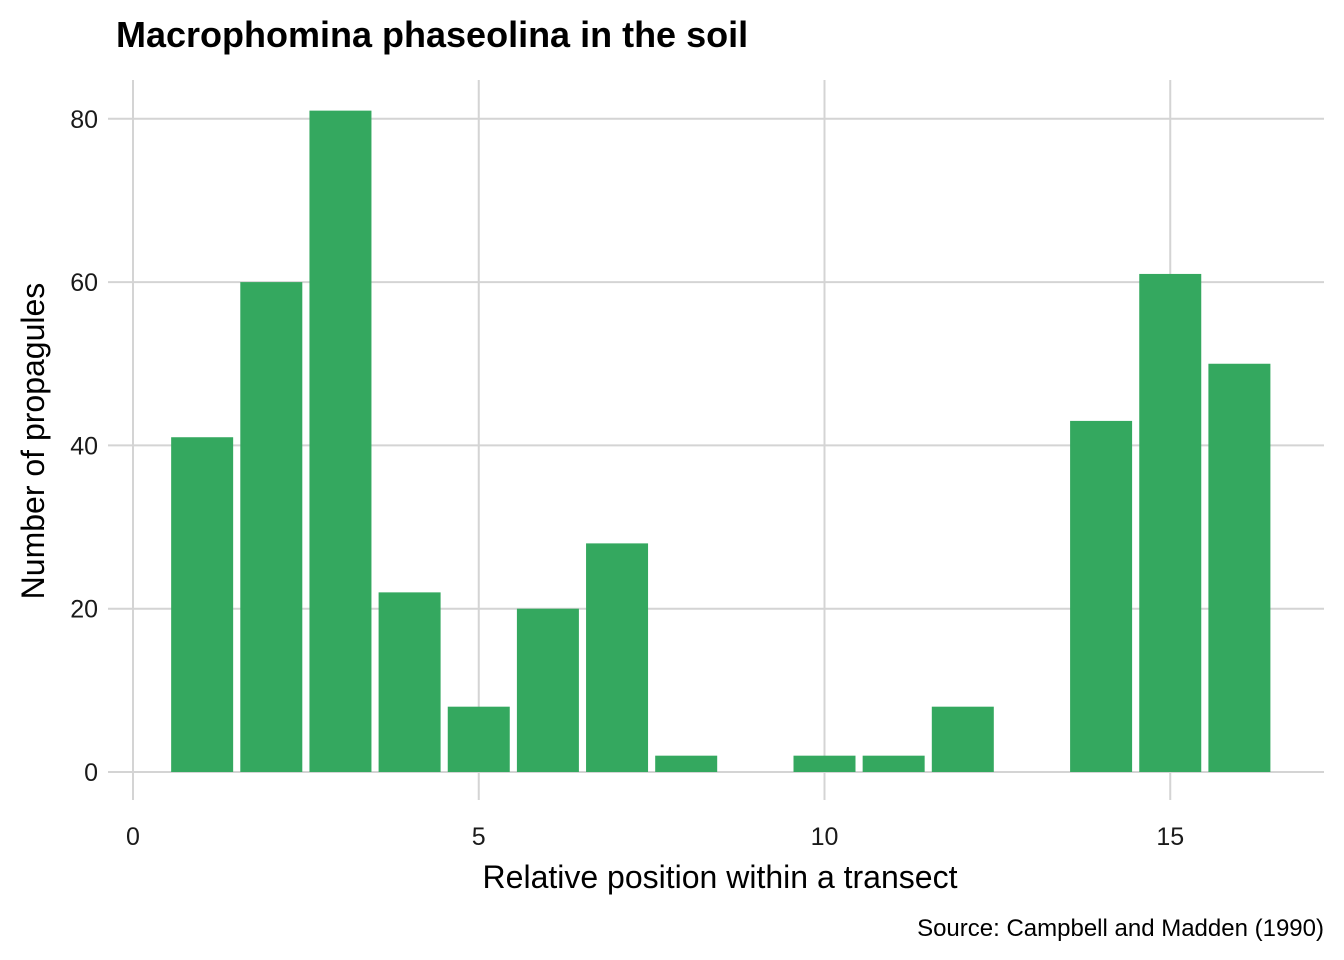  What do you see at coordinates (33, 441) in the screenshot?
I see `y-axis-title: Number of propagules` at bounding box center [33, 441].